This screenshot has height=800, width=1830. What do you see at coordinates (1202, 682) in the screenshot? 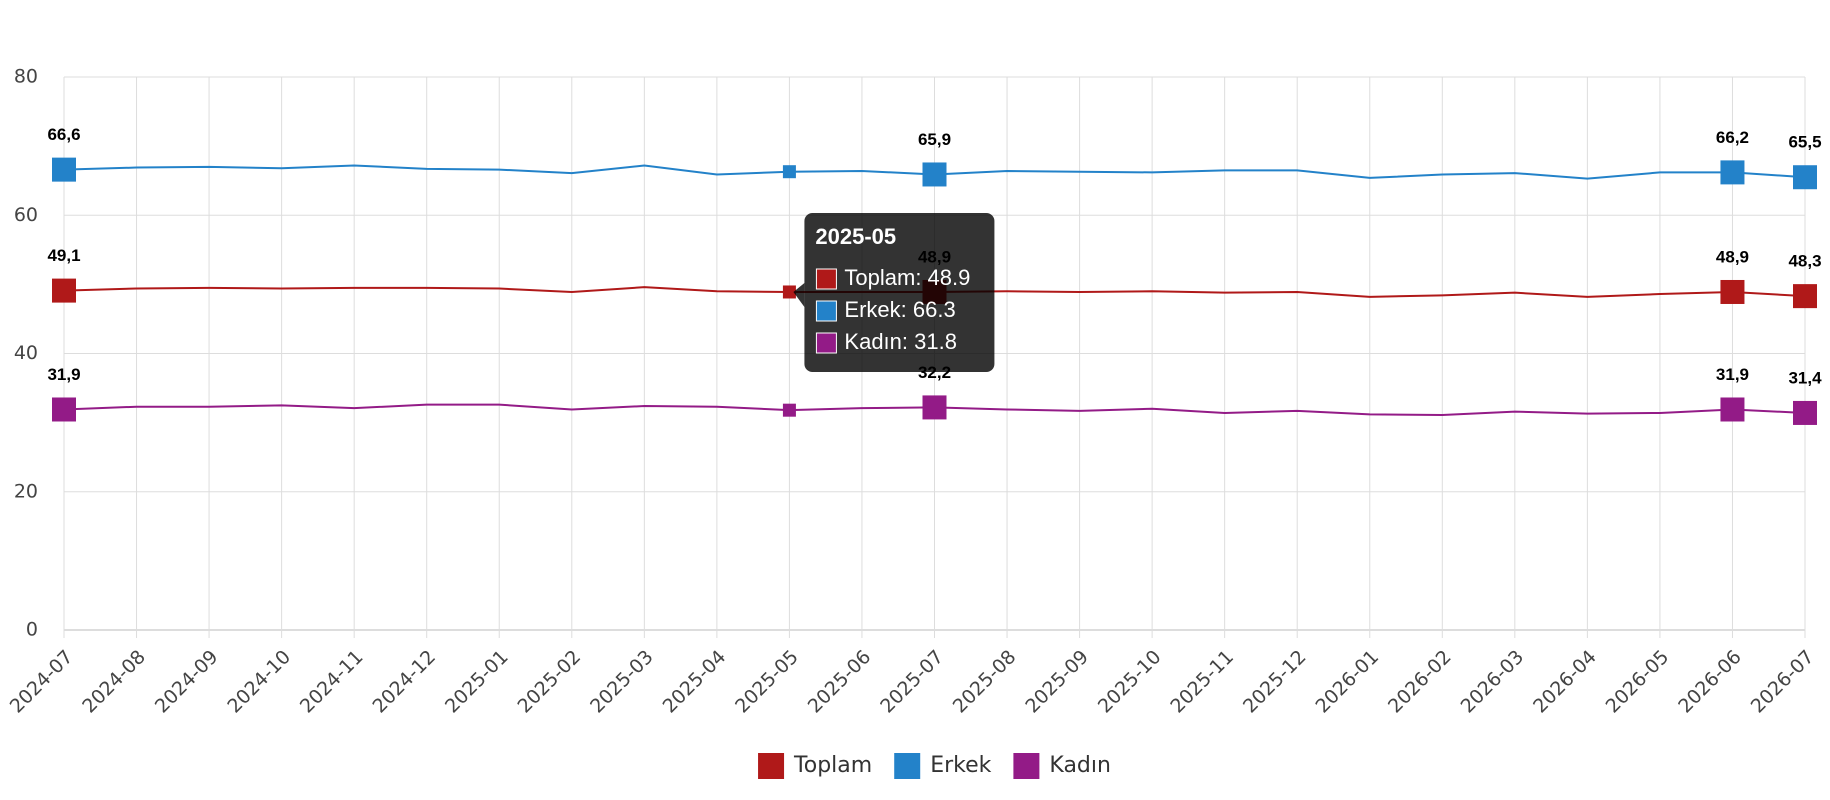
I see `x-tick-label: 2025-11` at bounding box center [1202, 682].